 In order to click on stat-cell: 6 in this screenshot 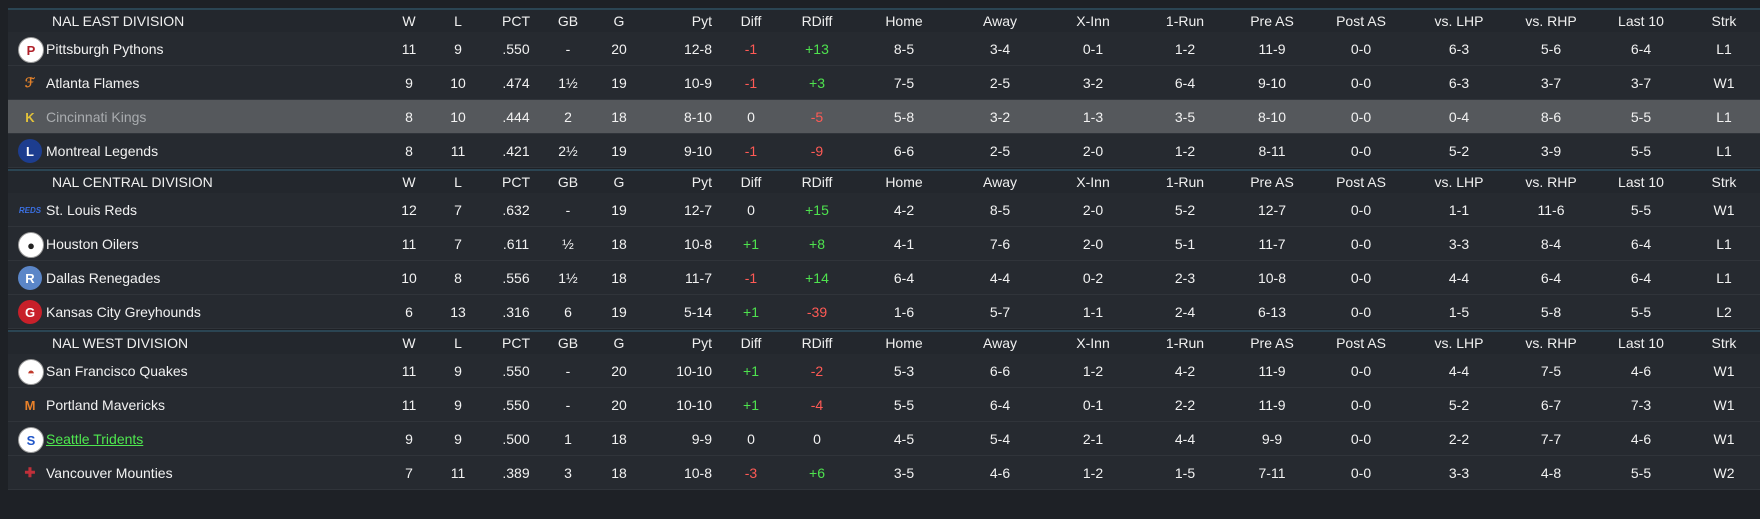, I will do `click(568, 311)`.